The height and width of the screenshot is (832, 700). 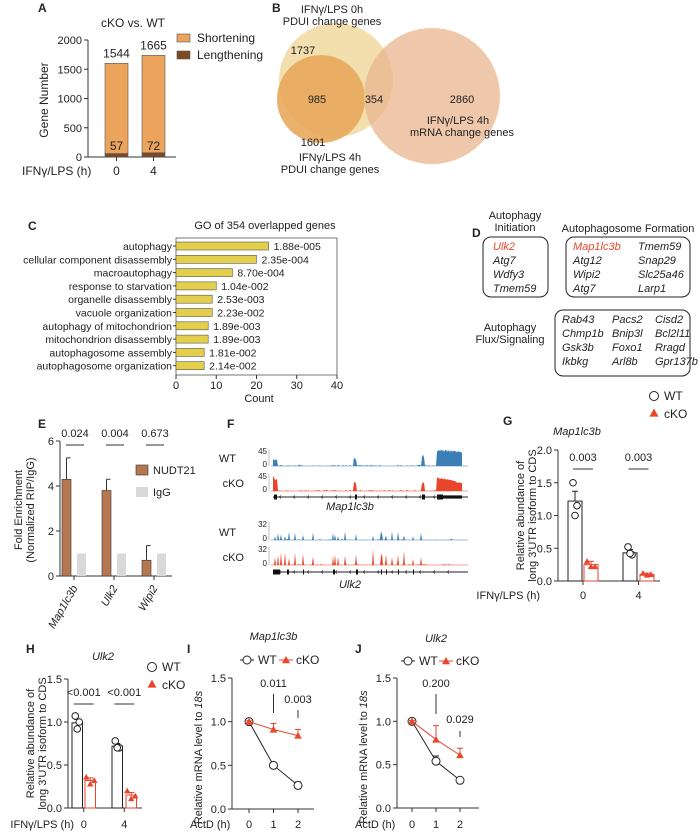 I want to click on gene-name: Arl8b, so click(x=624, y=362).